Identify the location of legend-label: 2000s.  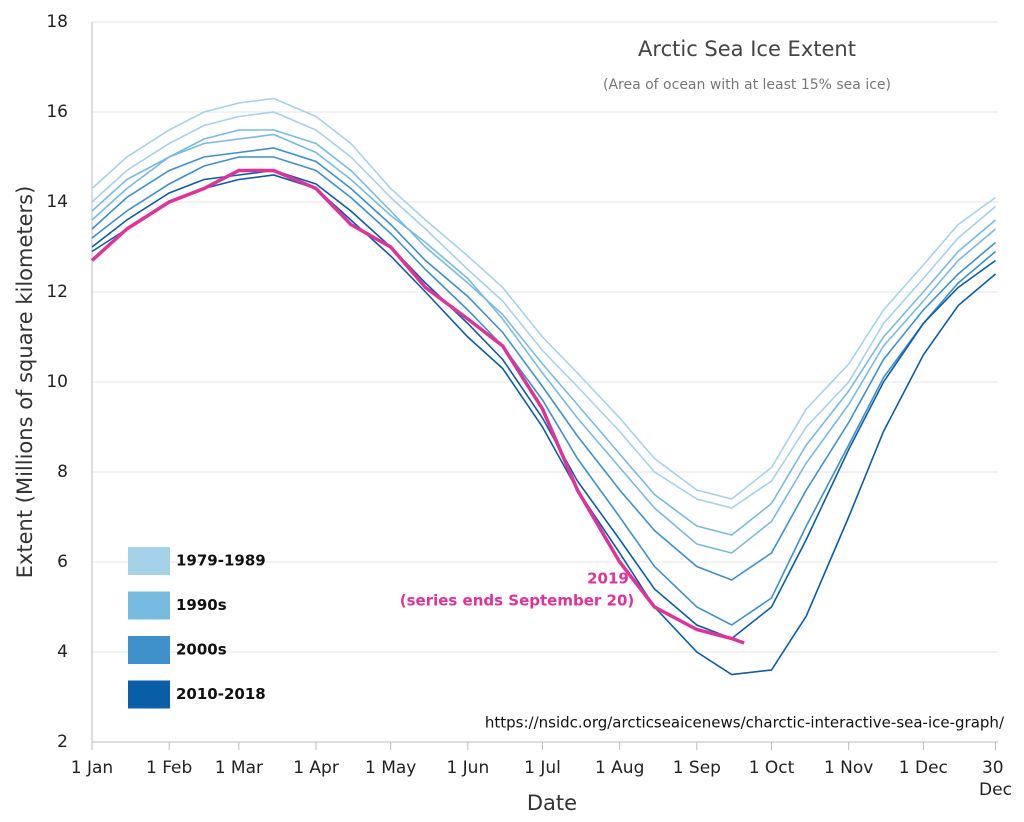
(201, 650).